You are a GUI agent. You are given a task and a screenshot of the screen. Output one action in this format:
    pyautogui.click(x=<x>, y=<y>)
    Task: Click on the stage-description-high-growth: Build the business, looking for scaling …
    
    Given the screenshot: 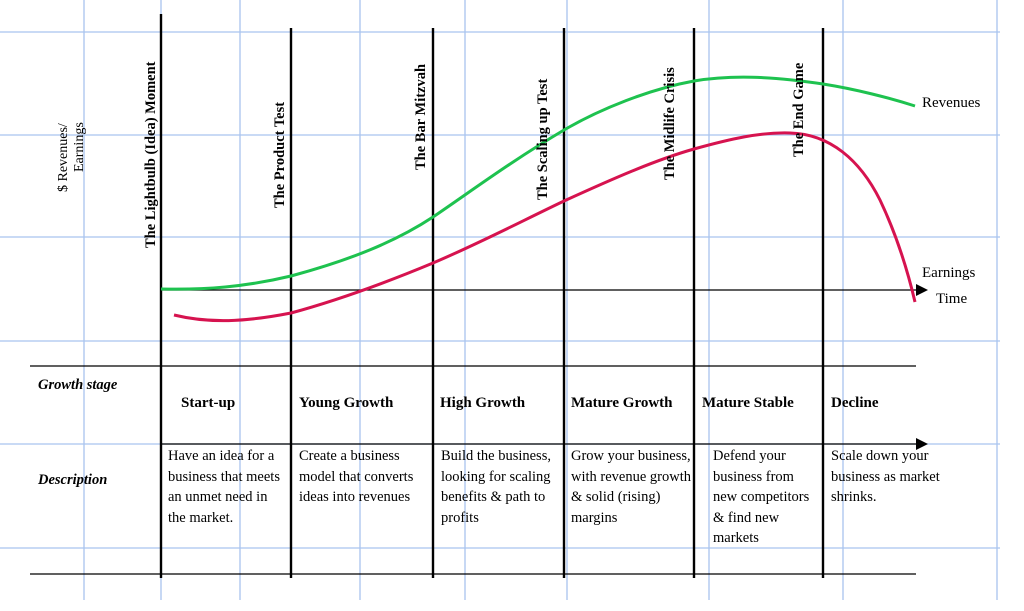 What is the action you would take?
    pyautogui.click(x=496, y=487)
    